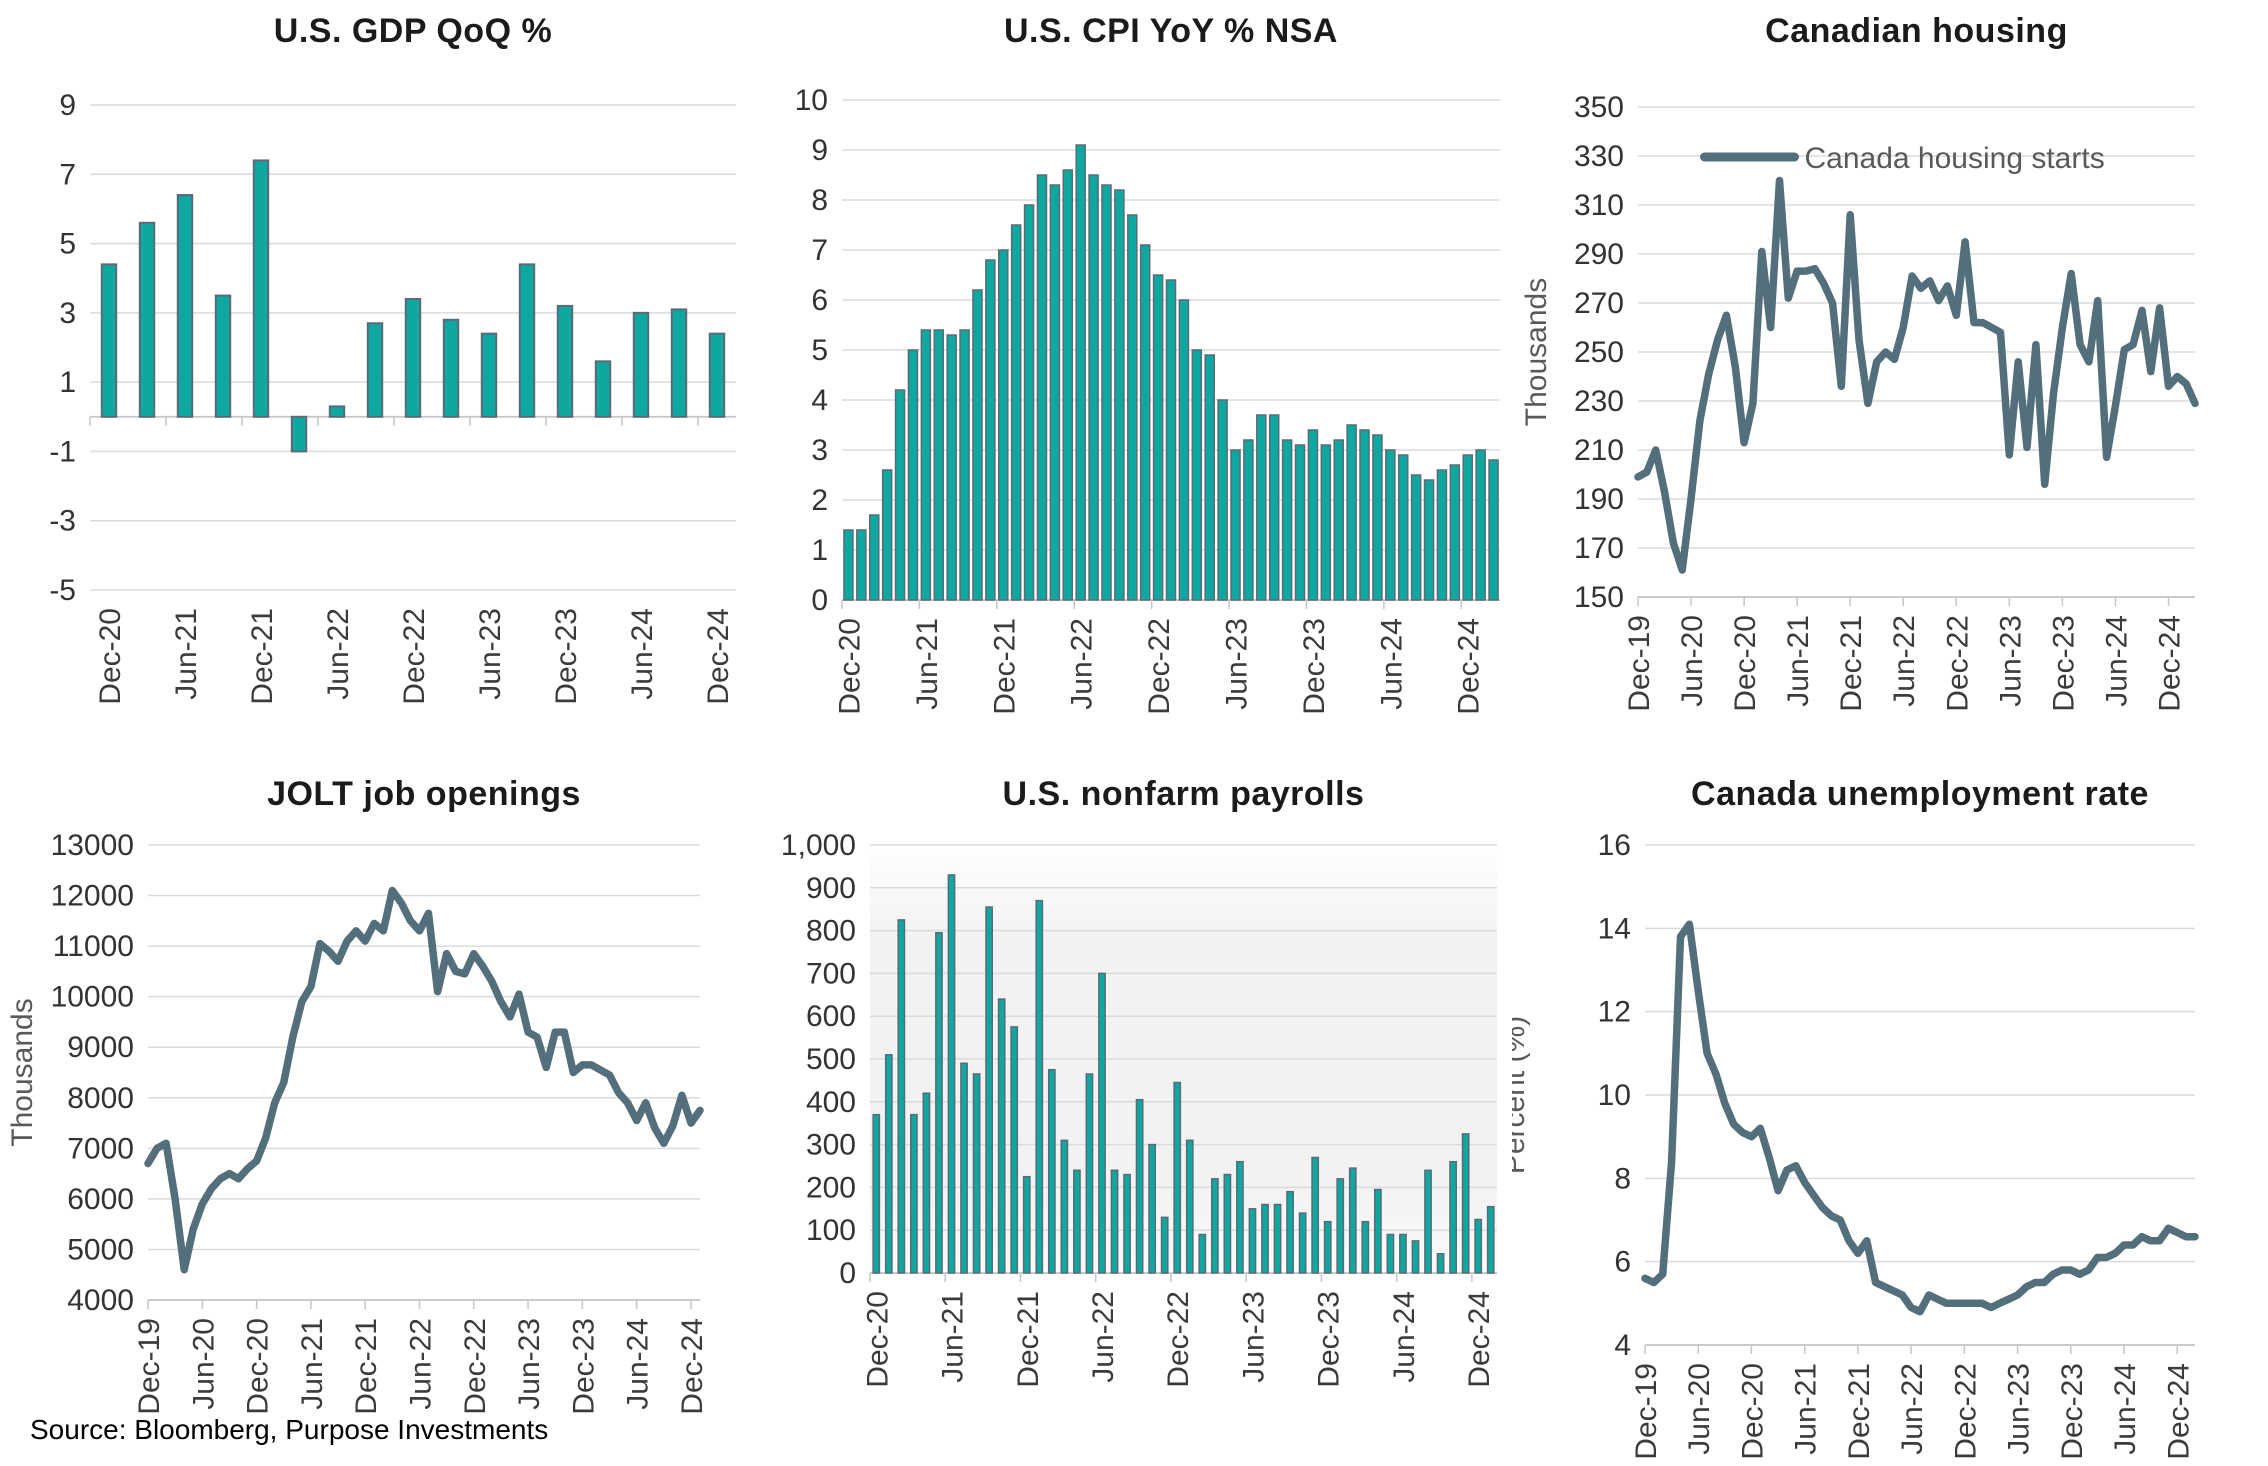  Describe the element at coordinates (289, 1429) in the screenshot. I see `source-note: Source: Bloomberg, Purpose Investments` at that location.